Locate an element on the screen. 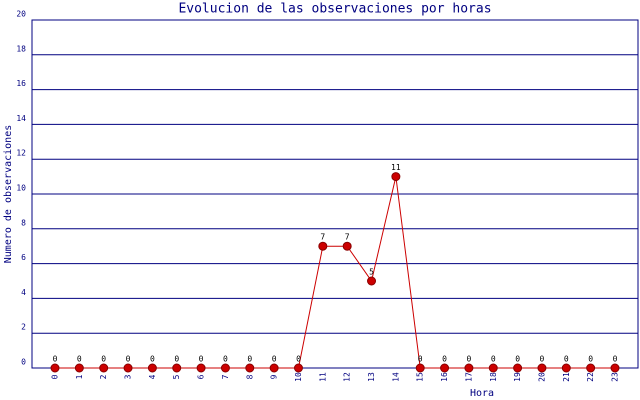 This screenshot has width=640, height=400. x-tick-label: 4 is located at coordinates (152, 376).